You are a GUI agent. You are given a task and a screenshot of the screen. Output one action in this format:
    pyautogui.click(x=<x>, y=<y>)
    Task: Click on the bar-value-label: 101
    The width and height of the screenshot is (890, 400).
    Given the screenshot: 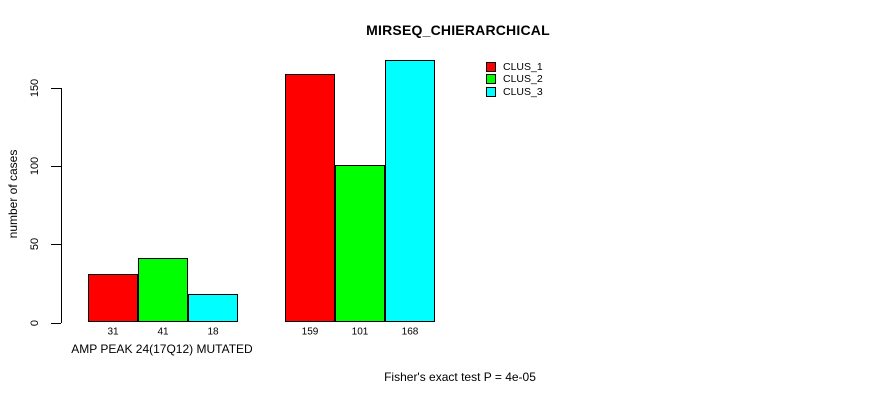 What is the action you would take?
    pyautogui.click(x=360, y=332)
    